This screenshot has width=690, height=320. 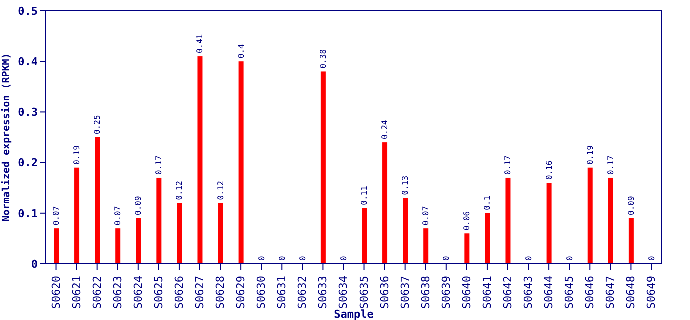 I want to click on x-tick-label: S0642, so click(x=508, y=293).